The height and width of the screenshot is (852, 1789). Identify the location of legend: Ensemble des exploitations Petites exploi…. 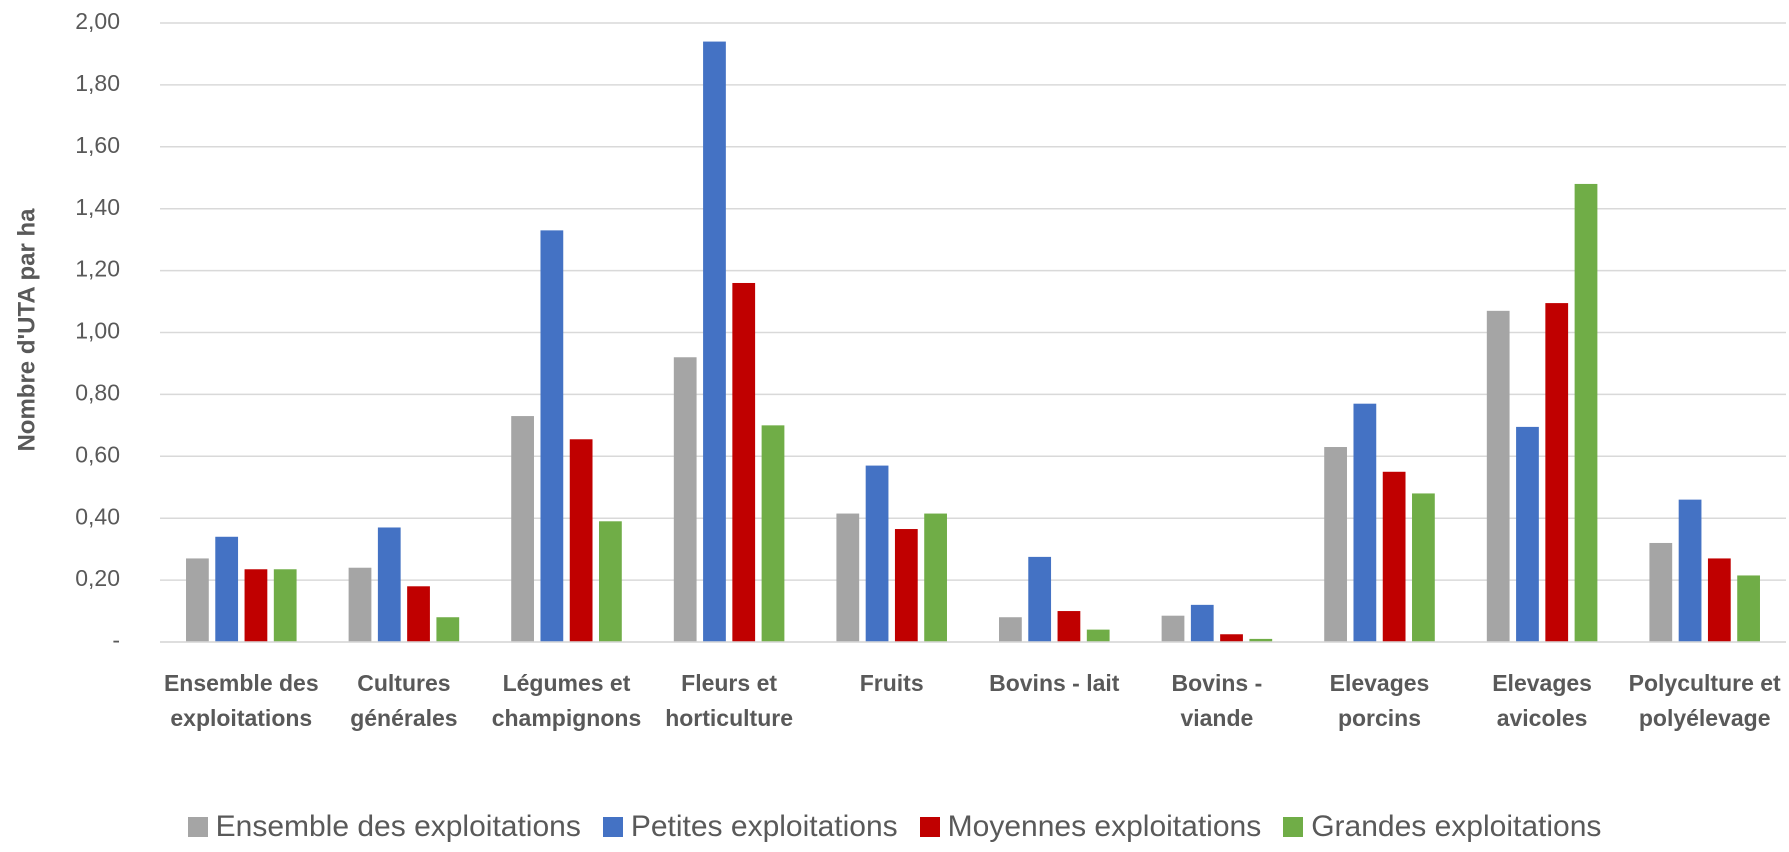
(894, 827).